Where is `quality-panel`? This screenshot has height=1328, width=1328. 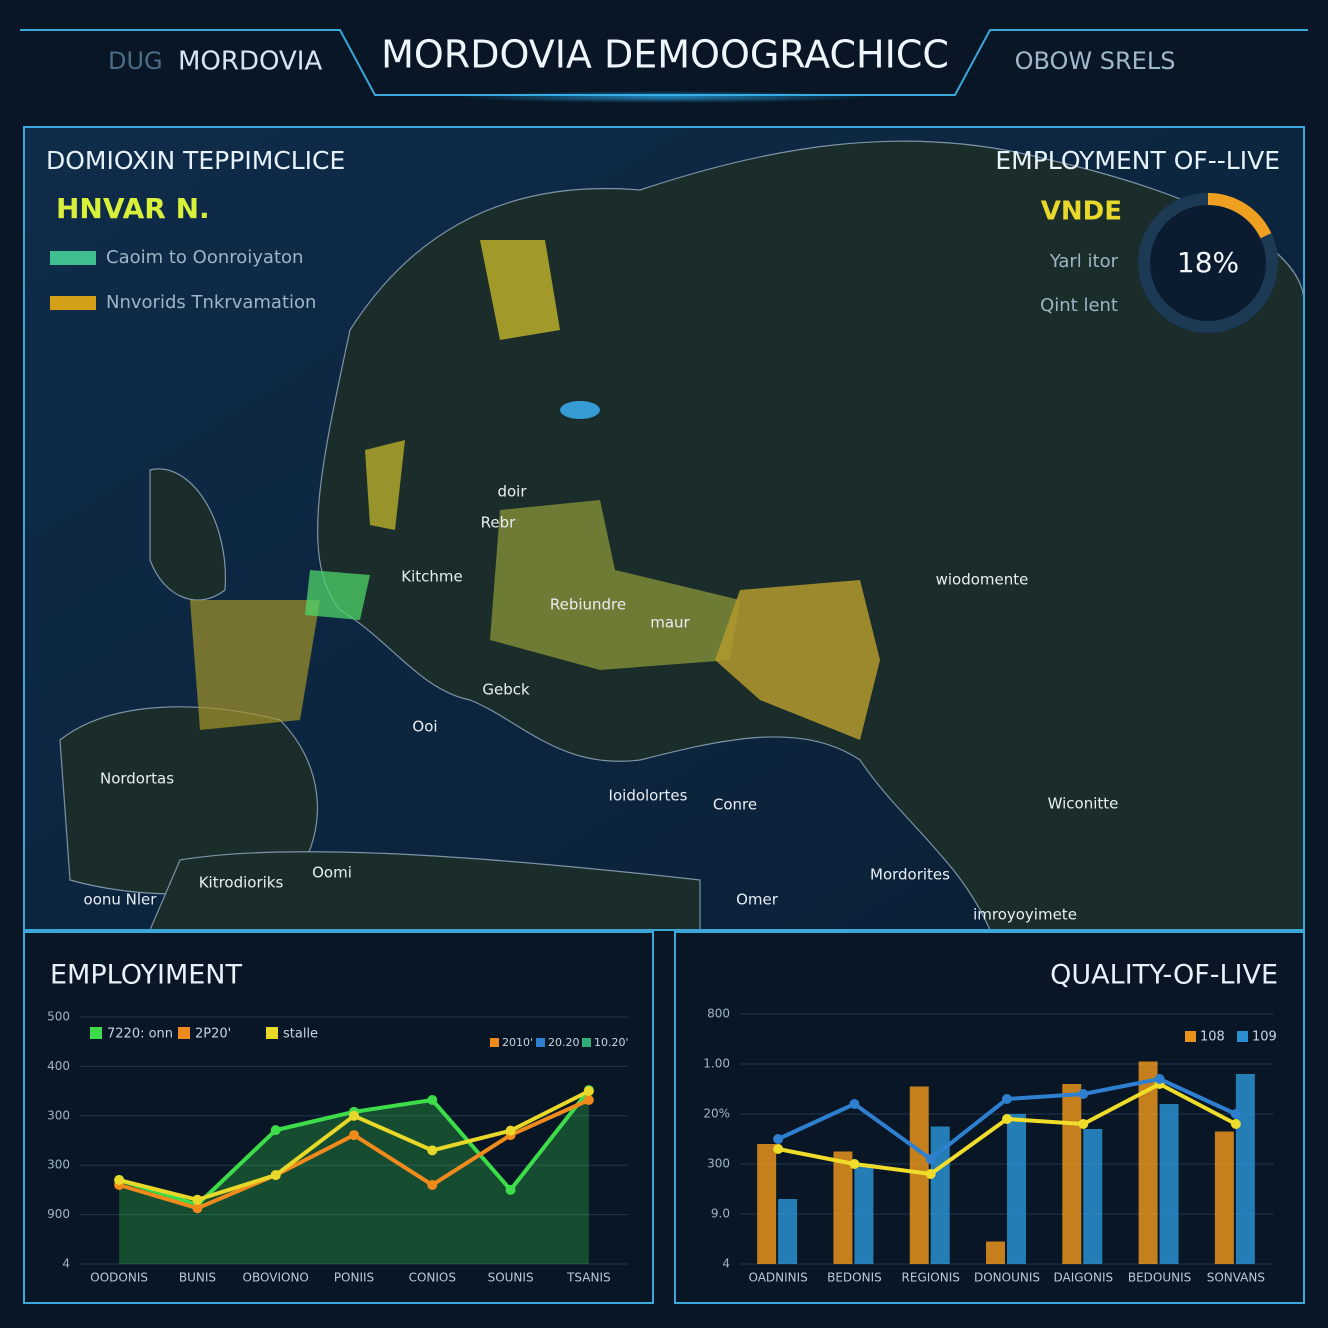 quality-panel is located at coordinates (989, 1117).